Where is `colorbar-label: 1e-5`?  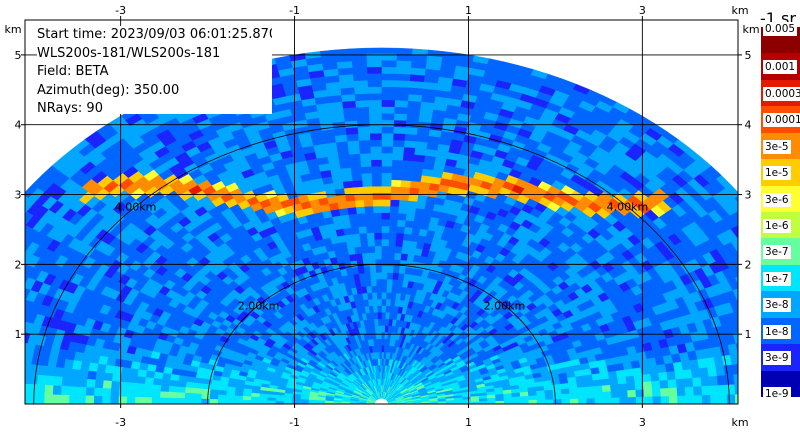
colorbar-label: 1e-5 is located at coordinates (777, 173).